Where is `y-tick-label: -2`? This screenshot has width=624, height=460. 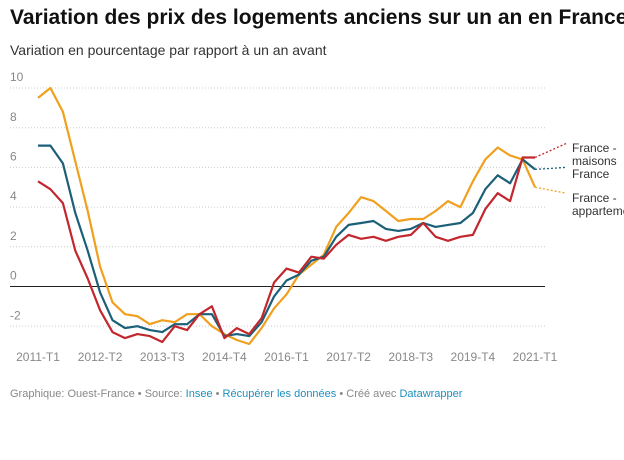 y-tick-label: -2 is located at coordinates (15, 315).